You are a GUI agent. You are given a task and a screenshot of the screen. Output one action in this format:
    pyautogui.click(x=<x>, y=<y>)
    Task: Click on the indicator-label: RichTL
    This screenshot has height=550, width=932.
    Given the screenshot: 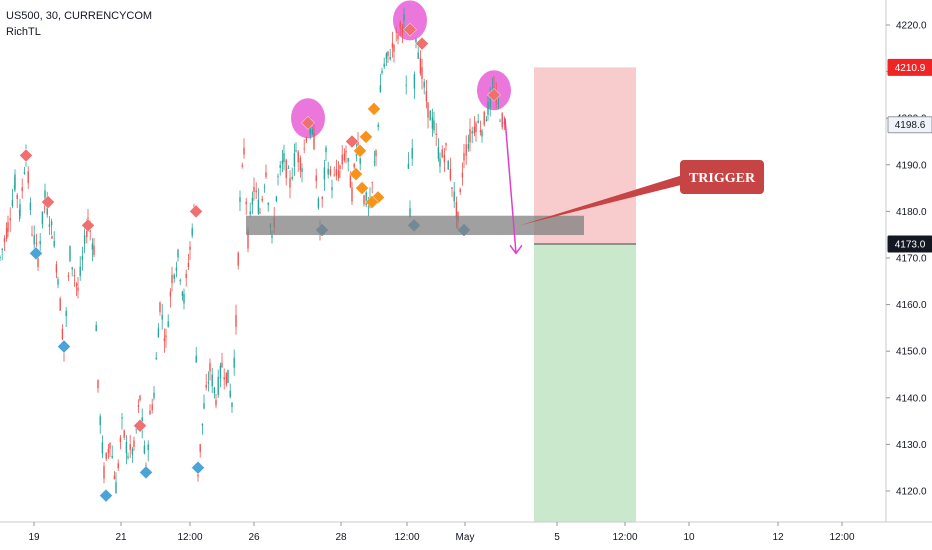 What is the action you would take?
    pyautogui.click(x=23, y=32)
    